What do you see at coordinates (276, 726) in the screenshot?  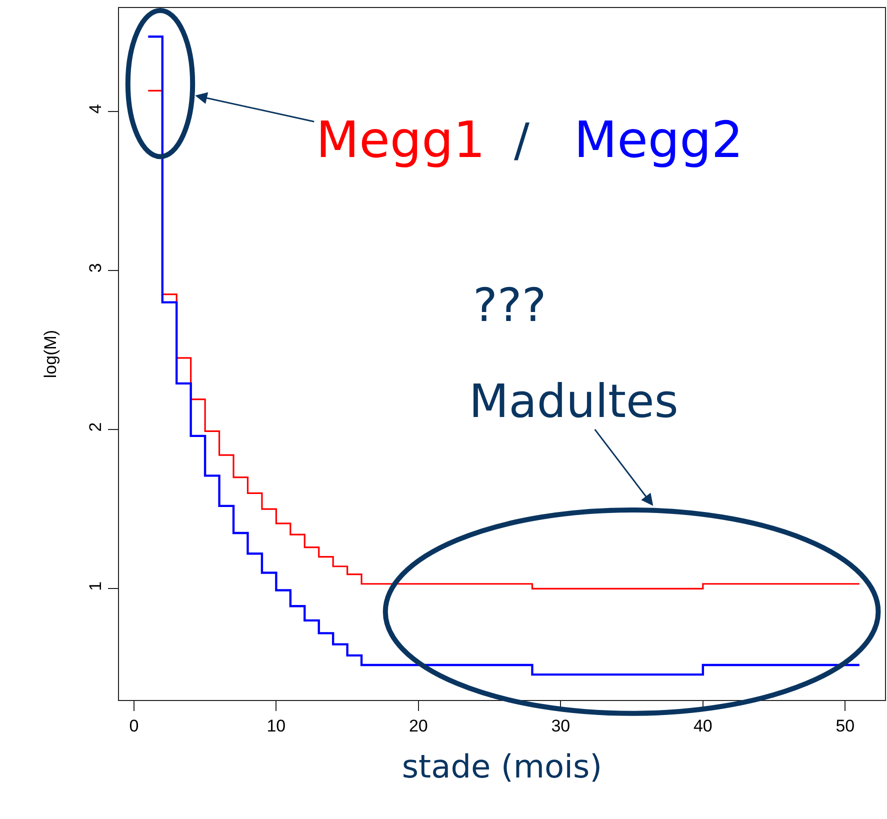 I see `x-tick-label: 10` at bounding box center [276, 726].